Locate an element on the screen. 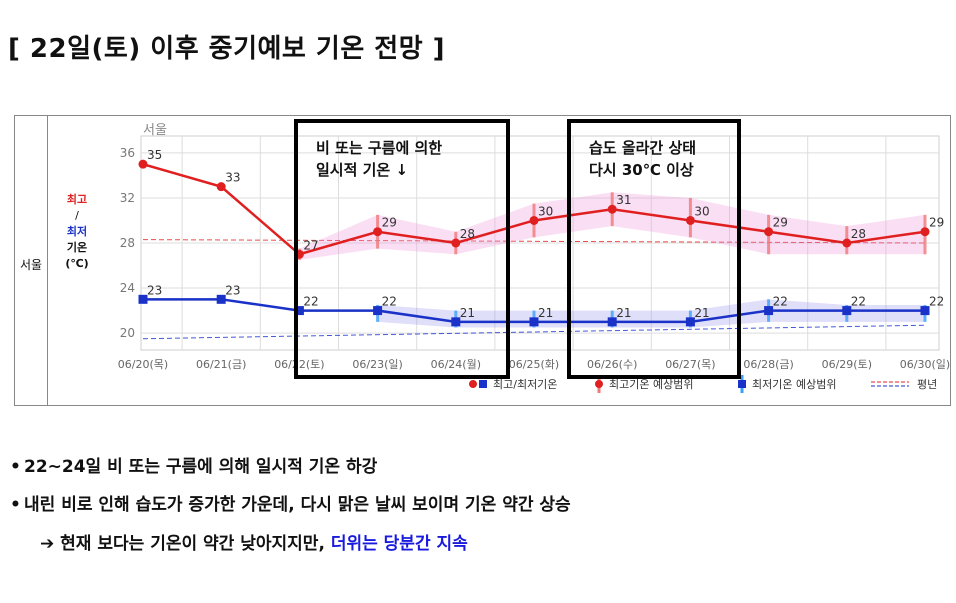 This screenshot has width=956, height=603. y-tick-label: 36 is located at coordinates (127, 153).